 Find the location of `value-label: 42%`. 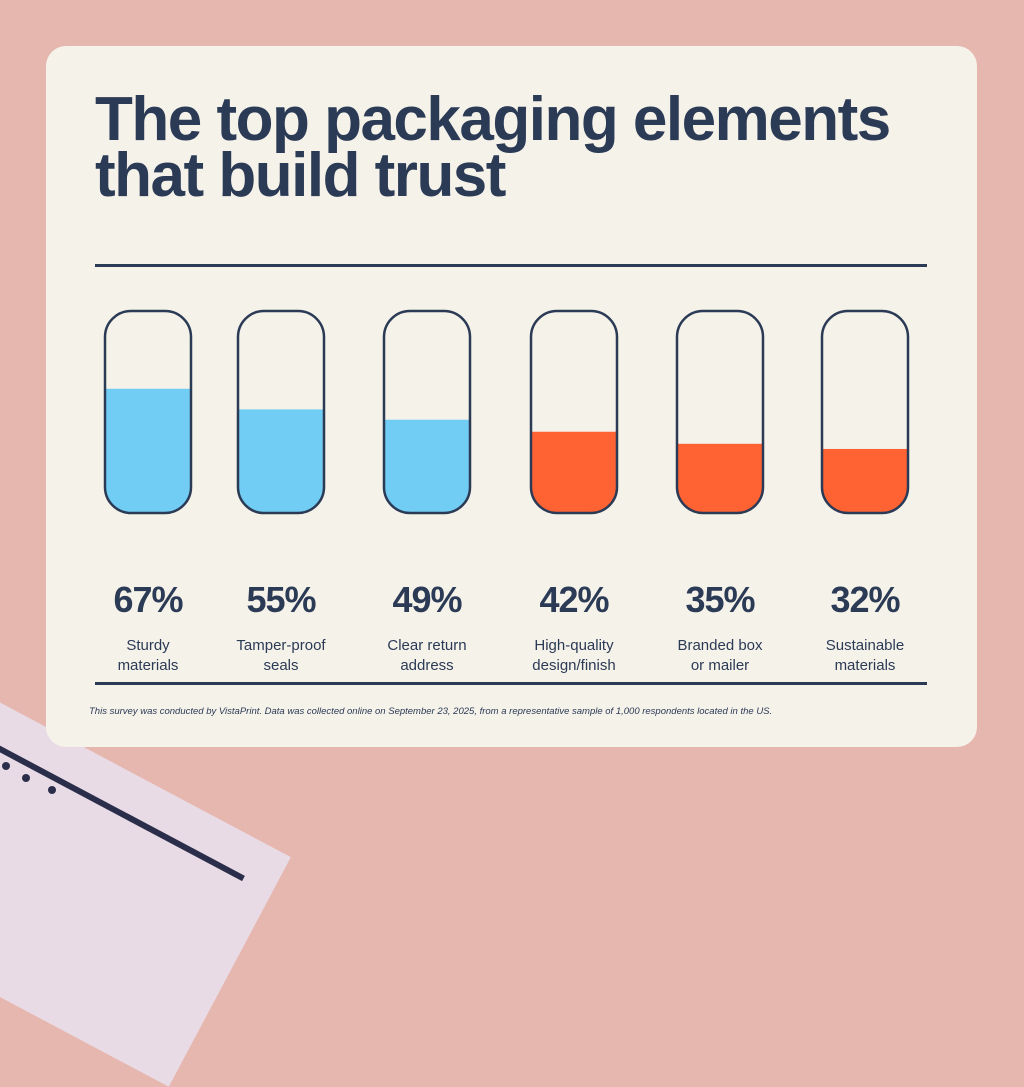

value-label: 42% is located at coordinates (574, 599).